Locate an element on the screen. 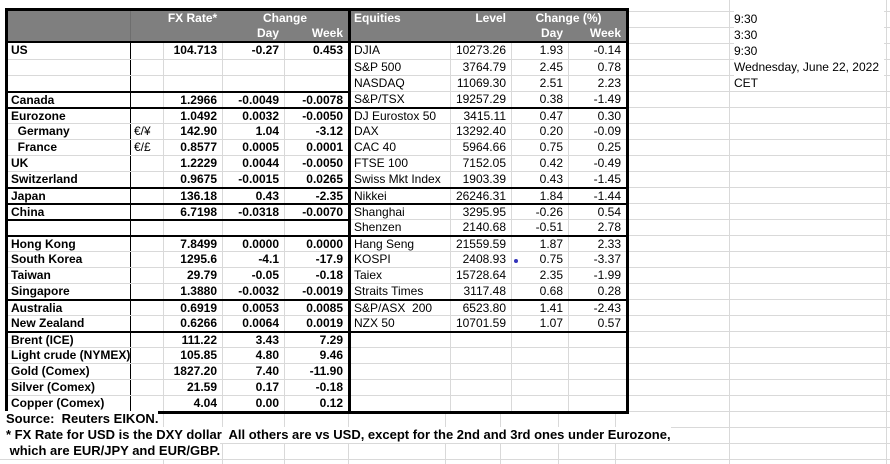 Image resolution: width=890 pixels, height=464 pixels. fx-cell-week-change: 0.0000 is located at coordinates (316, 244).